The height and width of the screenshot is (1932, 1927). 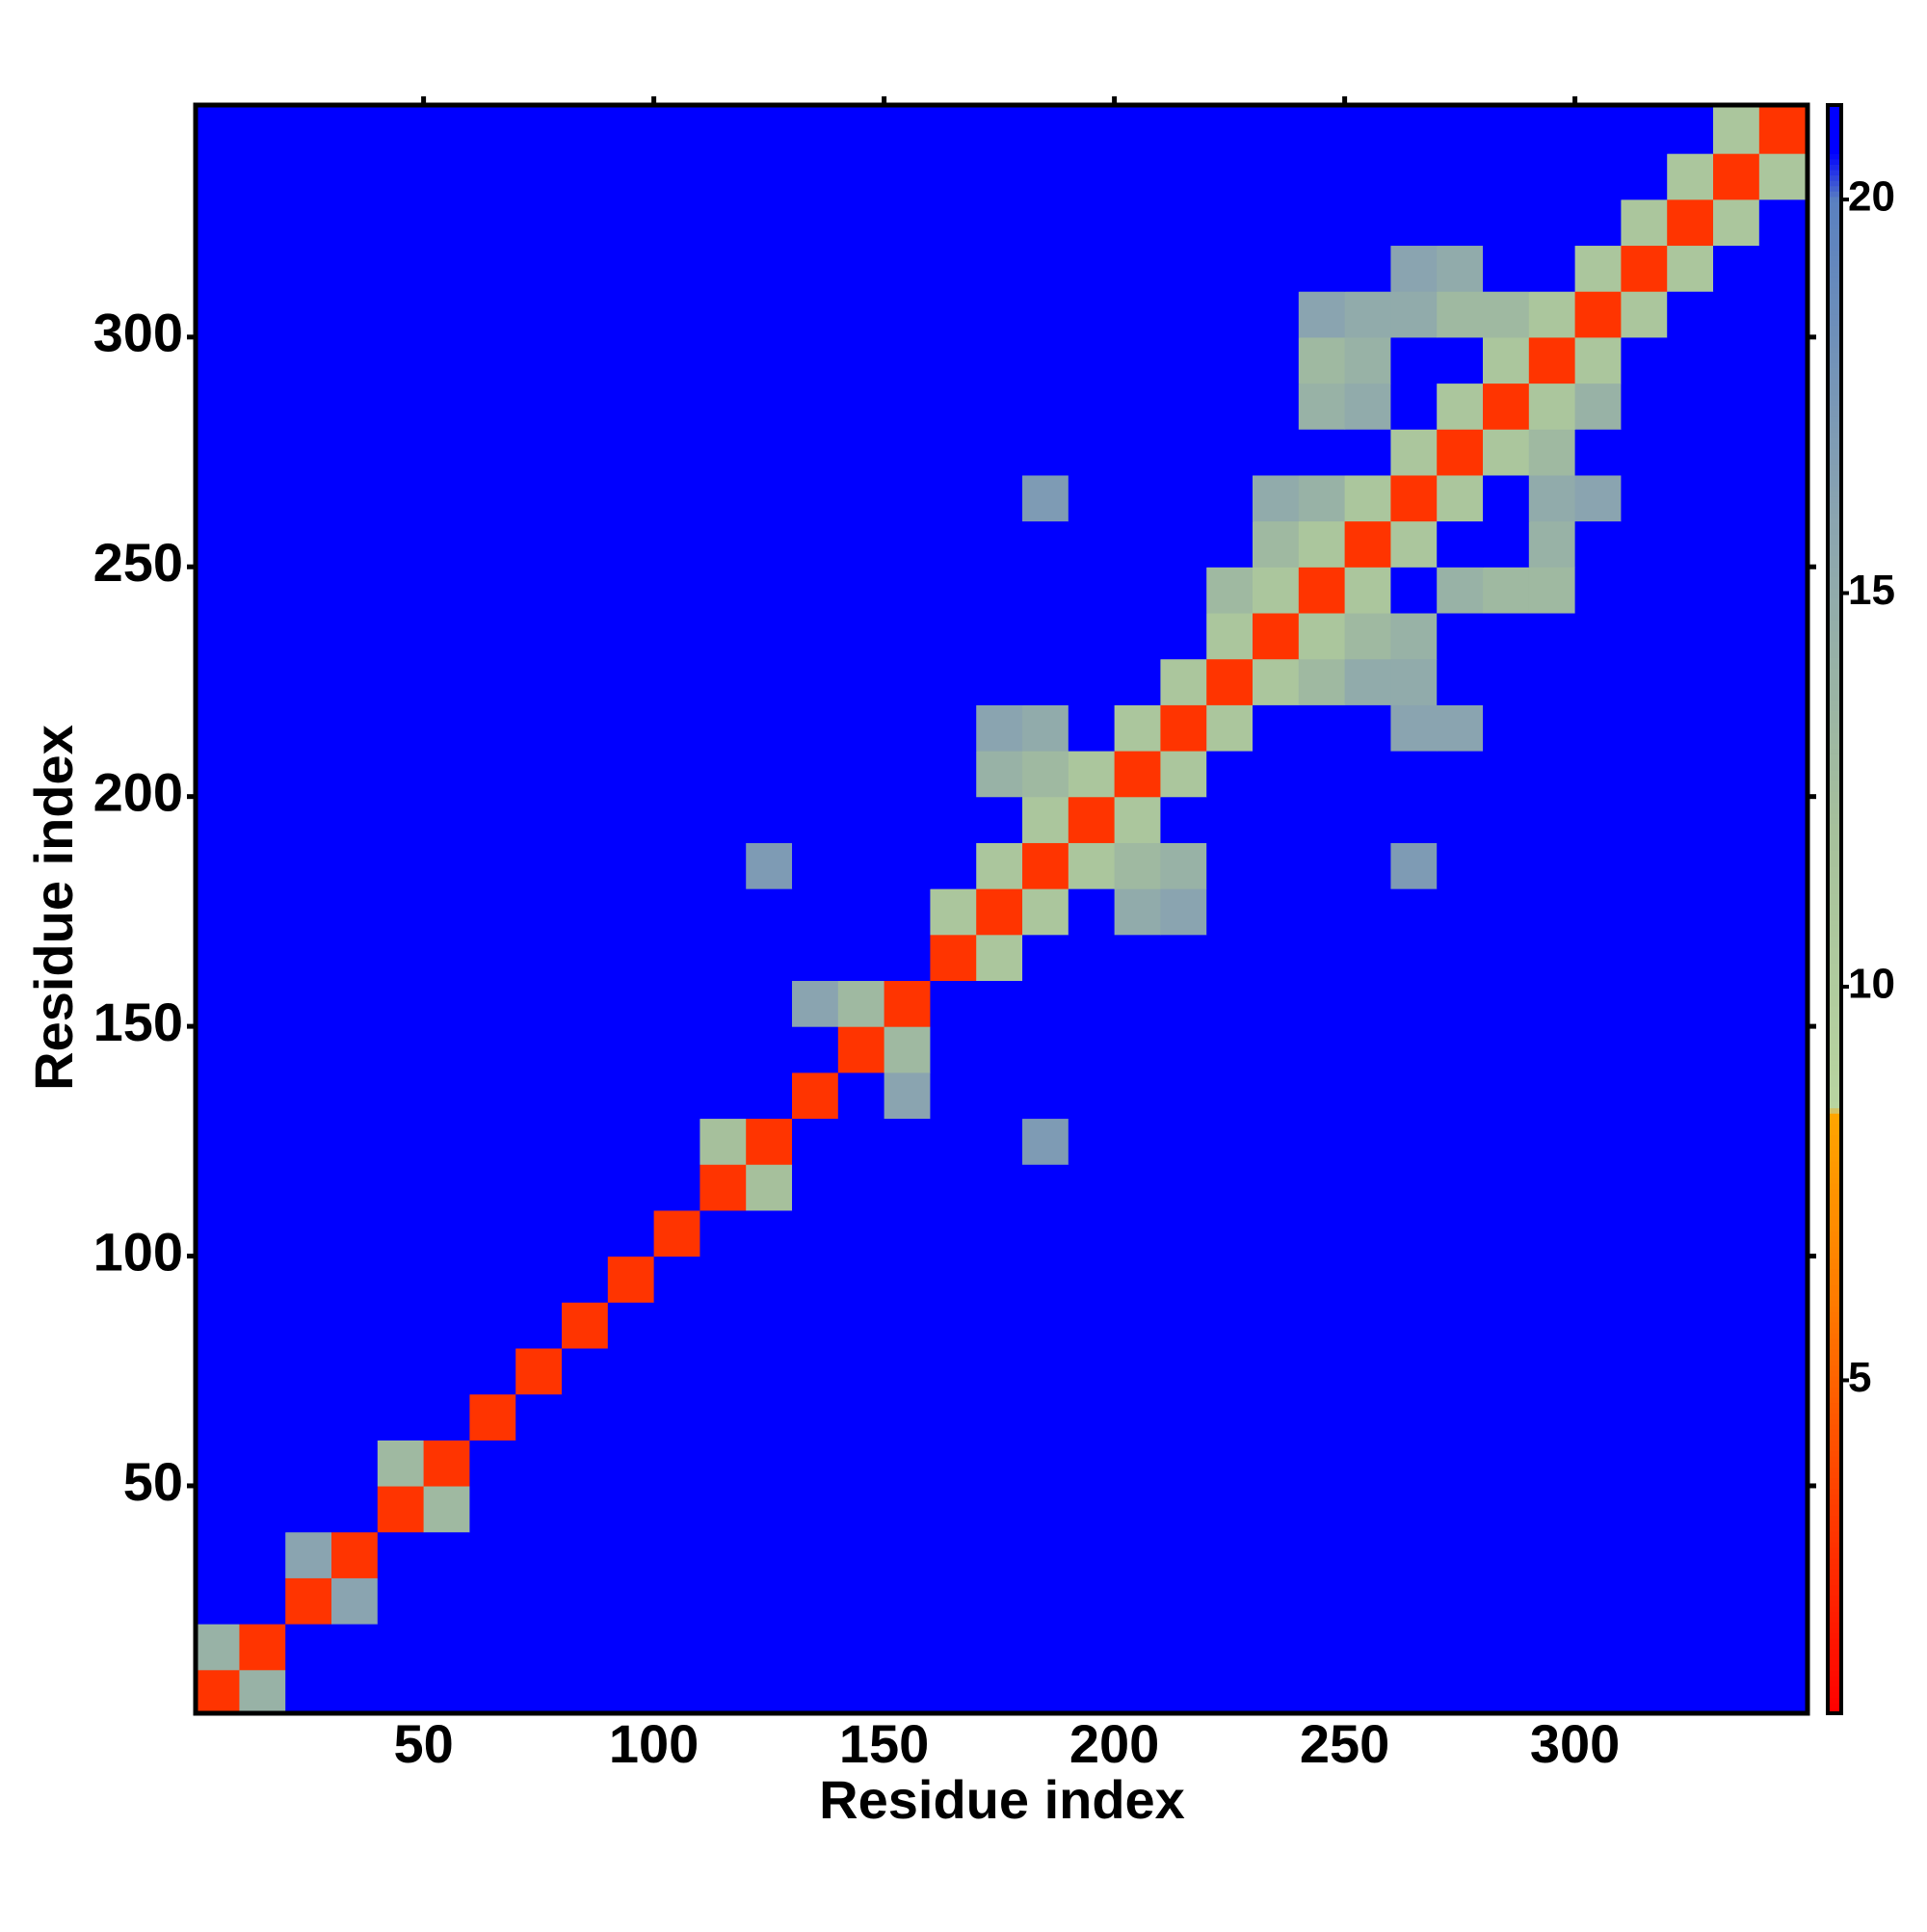 I want to click on colorbar-tick-label: 15, so click(x=1871, y=590).